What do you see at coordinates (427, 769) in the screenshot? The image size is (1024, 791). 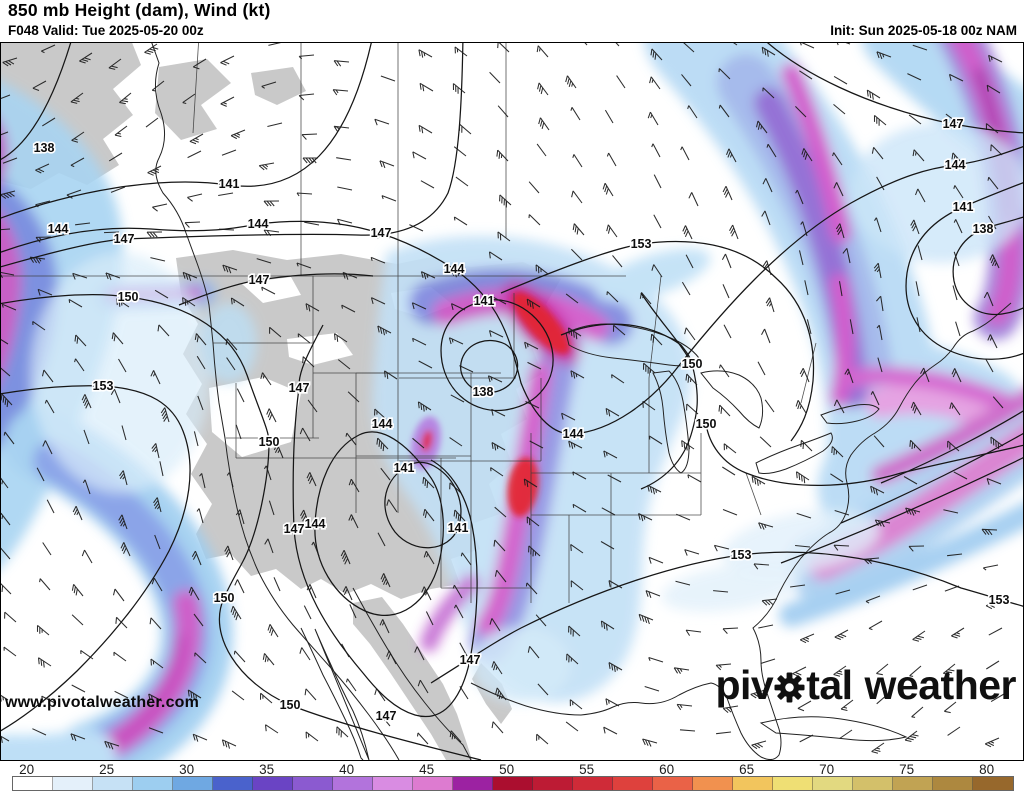 I see `colorbar-tick-label: 45` at bounding box center [427, 769].